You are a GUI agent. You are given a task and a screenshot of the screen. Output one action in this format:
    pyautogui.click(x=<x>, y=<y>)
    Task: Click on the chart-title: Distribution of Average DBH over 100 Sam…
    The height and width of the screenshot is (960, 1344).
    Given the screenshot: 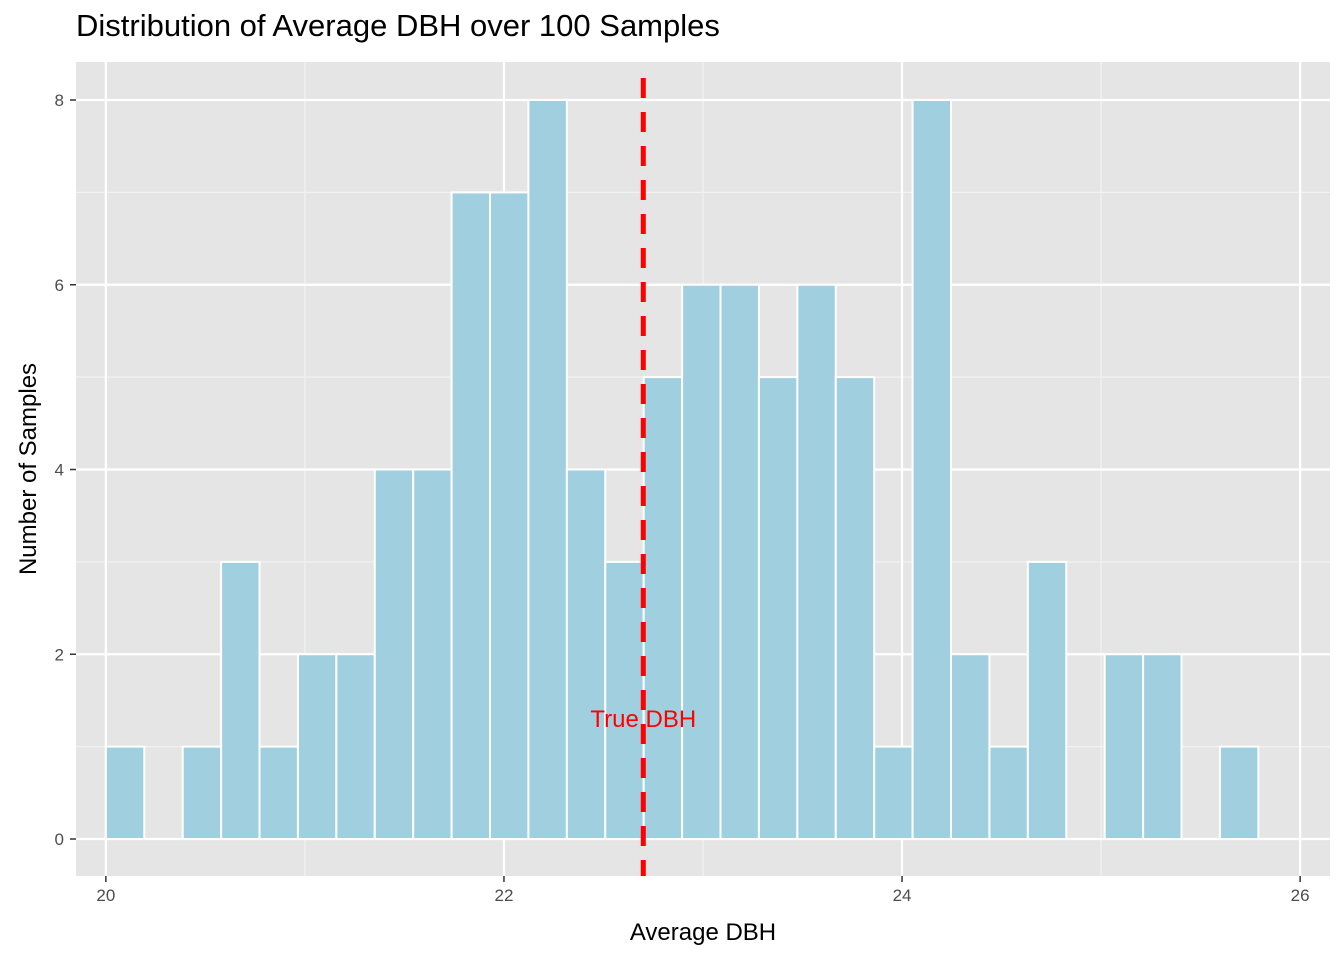 What is the action you would take?
    pyautogui.click(x=398, y=25)
    